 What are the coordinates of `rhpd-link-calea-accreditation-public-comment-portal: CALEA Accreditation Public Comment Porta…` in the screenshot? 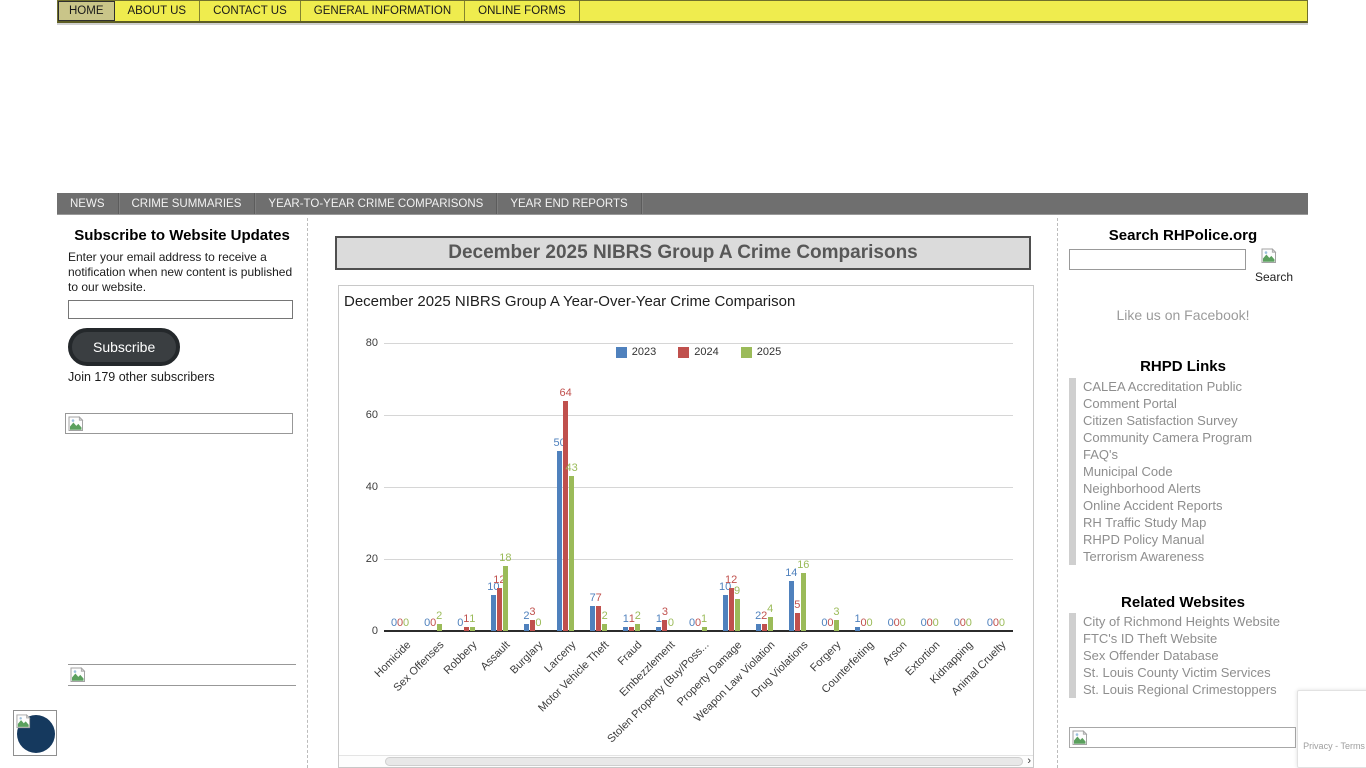 It's located at (1185, 395).